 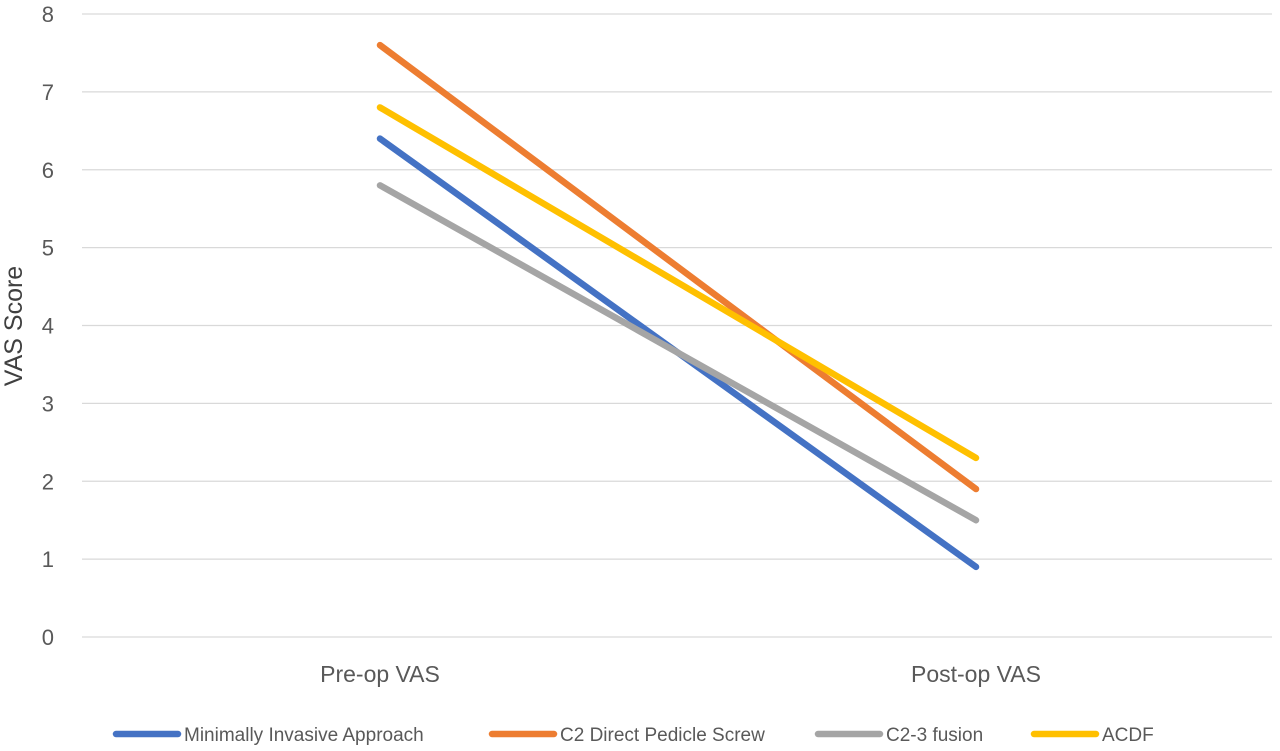 What do you see at coordinates (14, 326) in the screenshot?
I see `y-axis-label: VAS Score` at bounding box center [14, 326].